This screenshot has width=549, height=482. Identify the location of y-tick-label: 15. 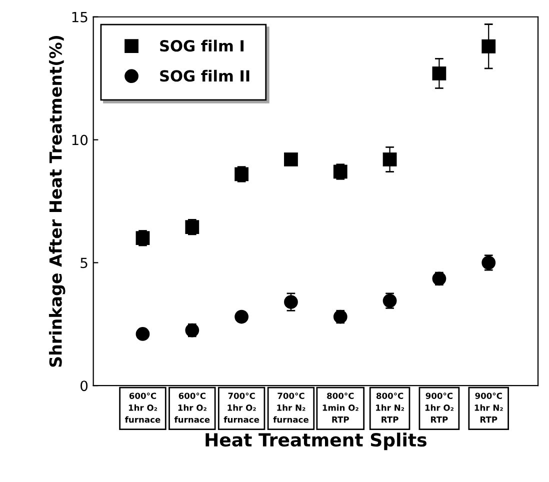
(80, 17).